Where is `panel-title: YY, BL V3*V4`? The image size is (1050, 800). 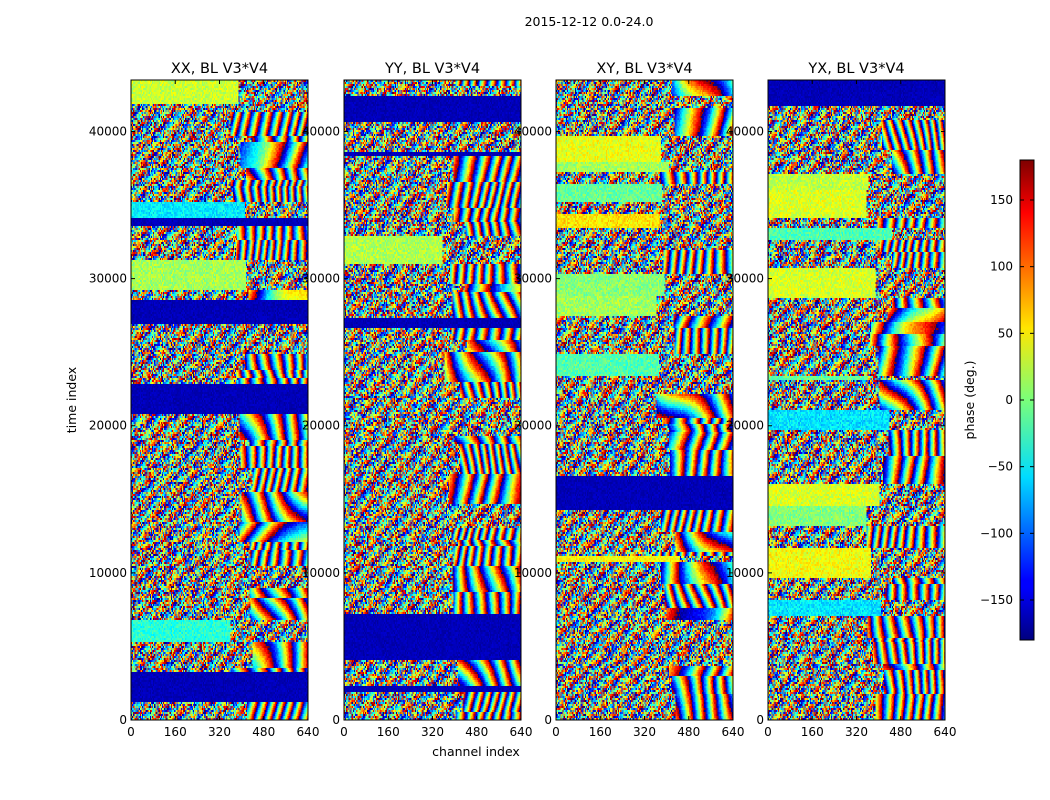
panel-title: YY, BL V3*V4 is located at coordinates (432, 69).